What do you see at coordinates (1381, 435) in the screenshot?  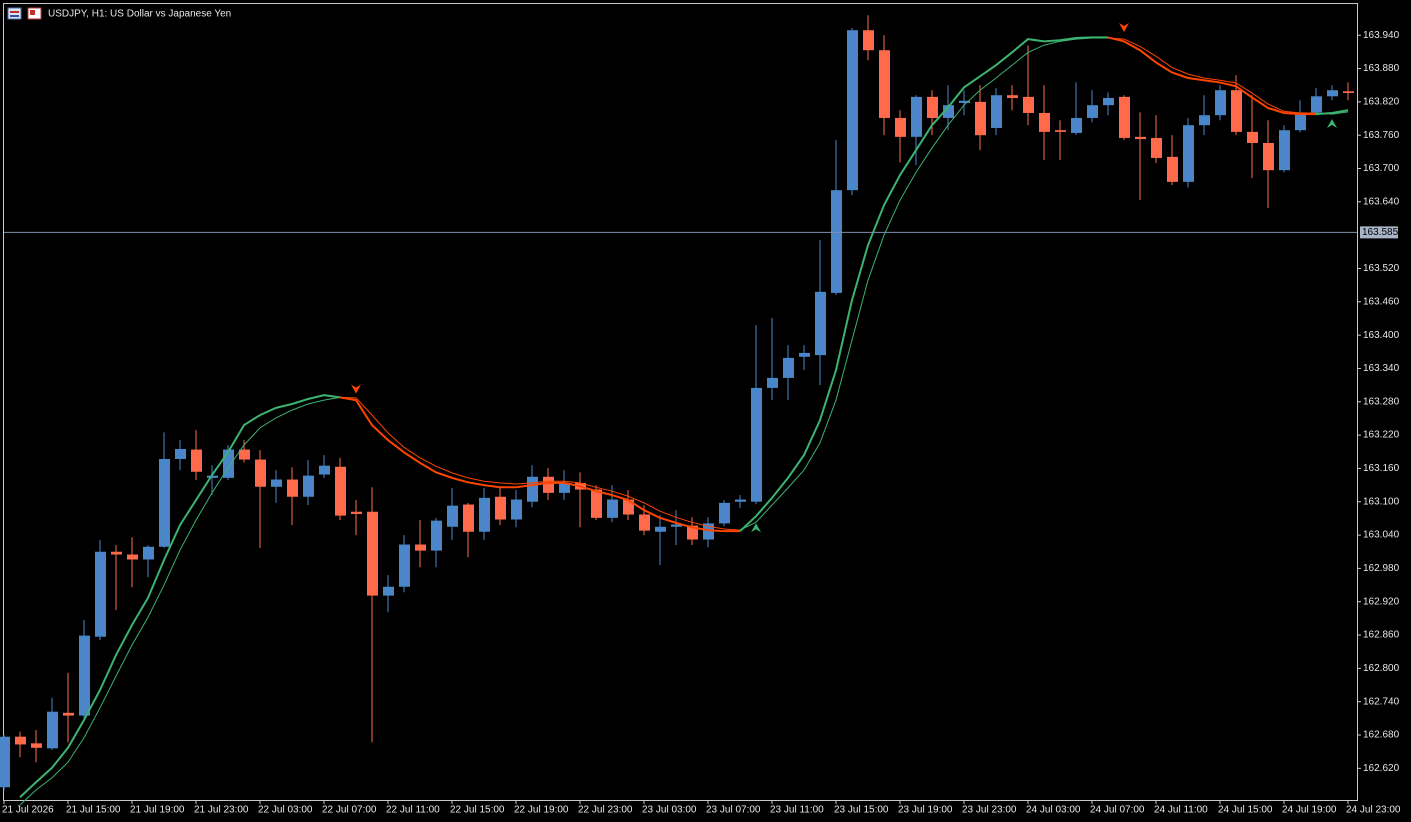 I see `y-tick-label: 163.220` at bounding box center [1381, 435].